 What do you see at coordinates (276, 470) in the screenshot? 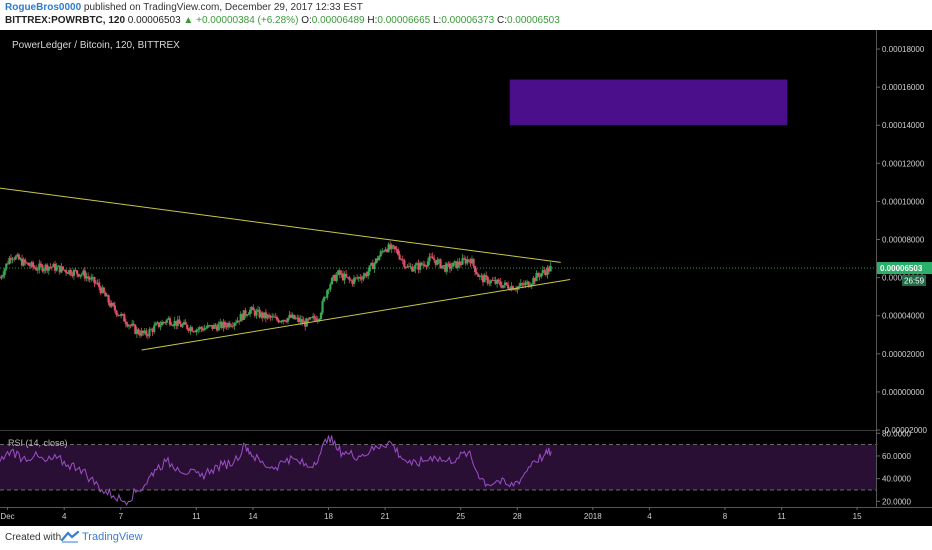
I see `rsi-series-line` at bounding box center [276, 470].